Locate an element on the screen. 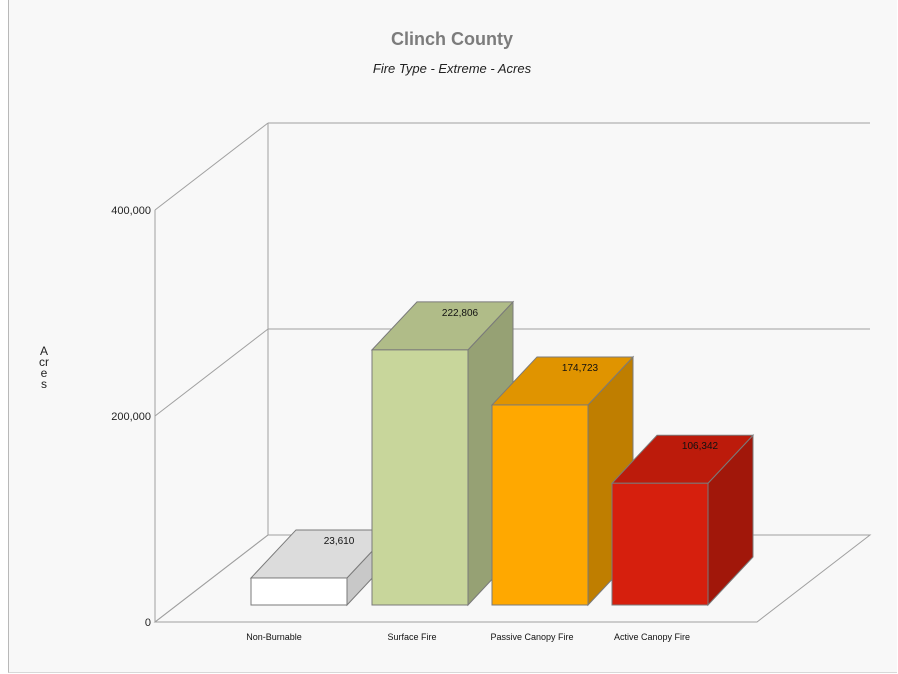 Image resolution: width=898 pixels, height=674 pixels. chart-subtitle: Fire Type - Extreme - Acres is located at coordinates (452, 68).